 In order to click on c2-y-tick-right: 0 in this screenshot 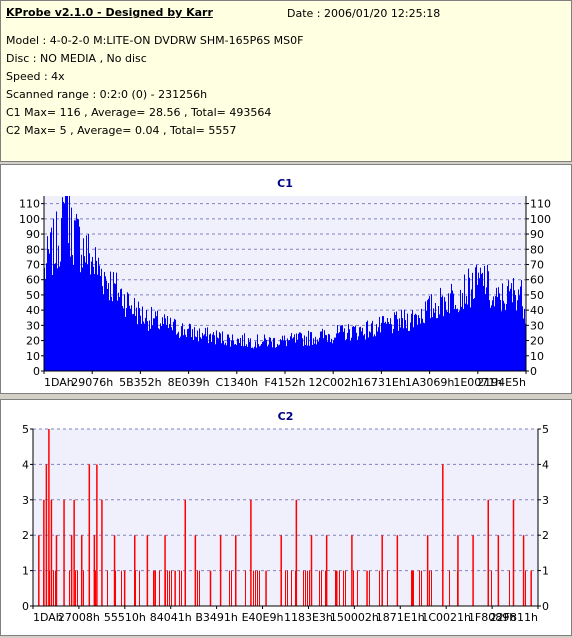, I will do `click(545, 606)`.